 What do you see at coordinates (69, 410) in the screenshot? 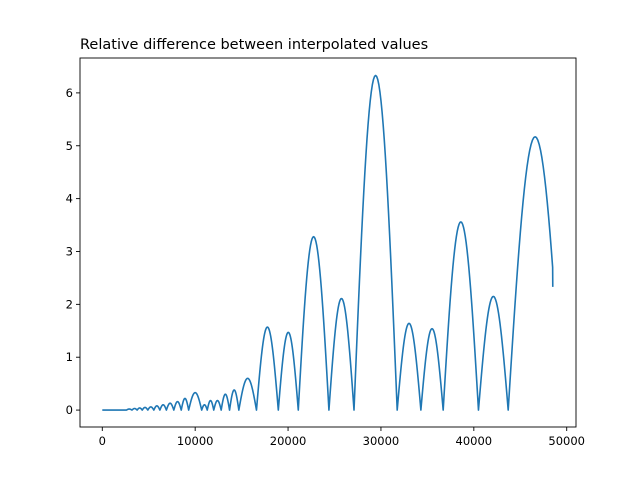
I see `y-tick-label: 0` at bounding box center [69, 410].